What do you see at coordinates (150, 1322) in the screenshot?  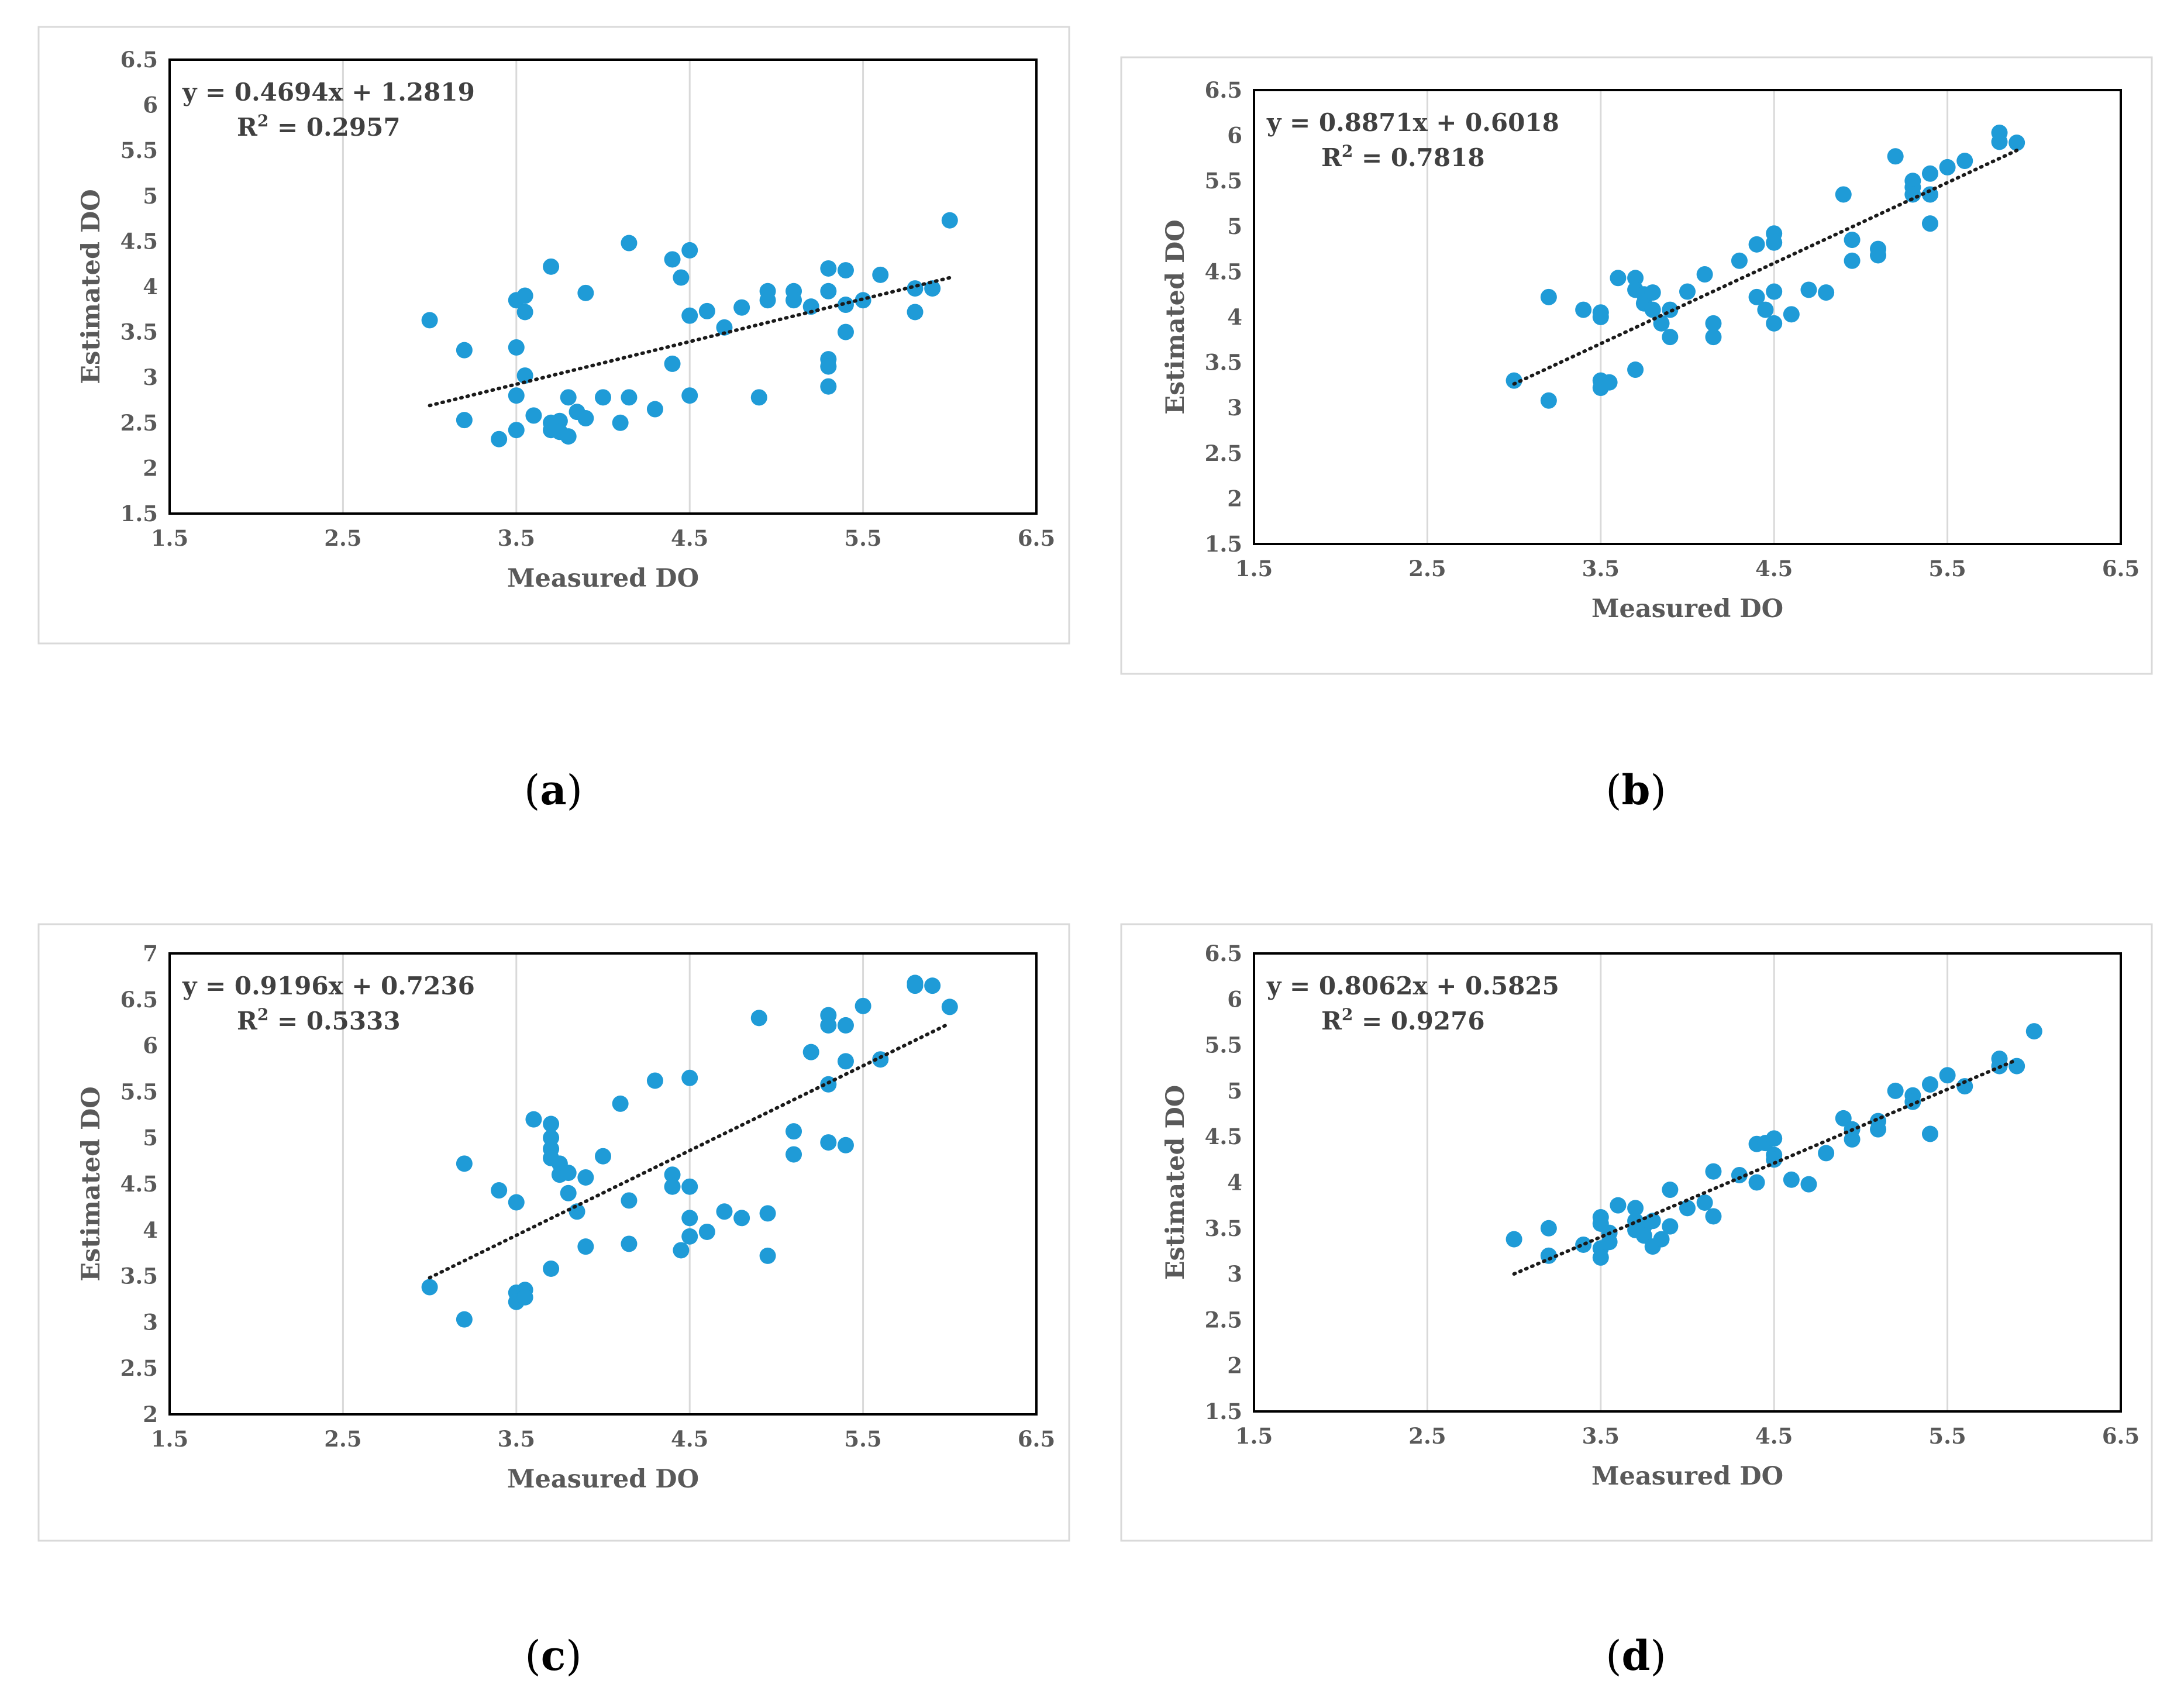 I see `y-tick-label: 3` at bounding box center [150, 1322].